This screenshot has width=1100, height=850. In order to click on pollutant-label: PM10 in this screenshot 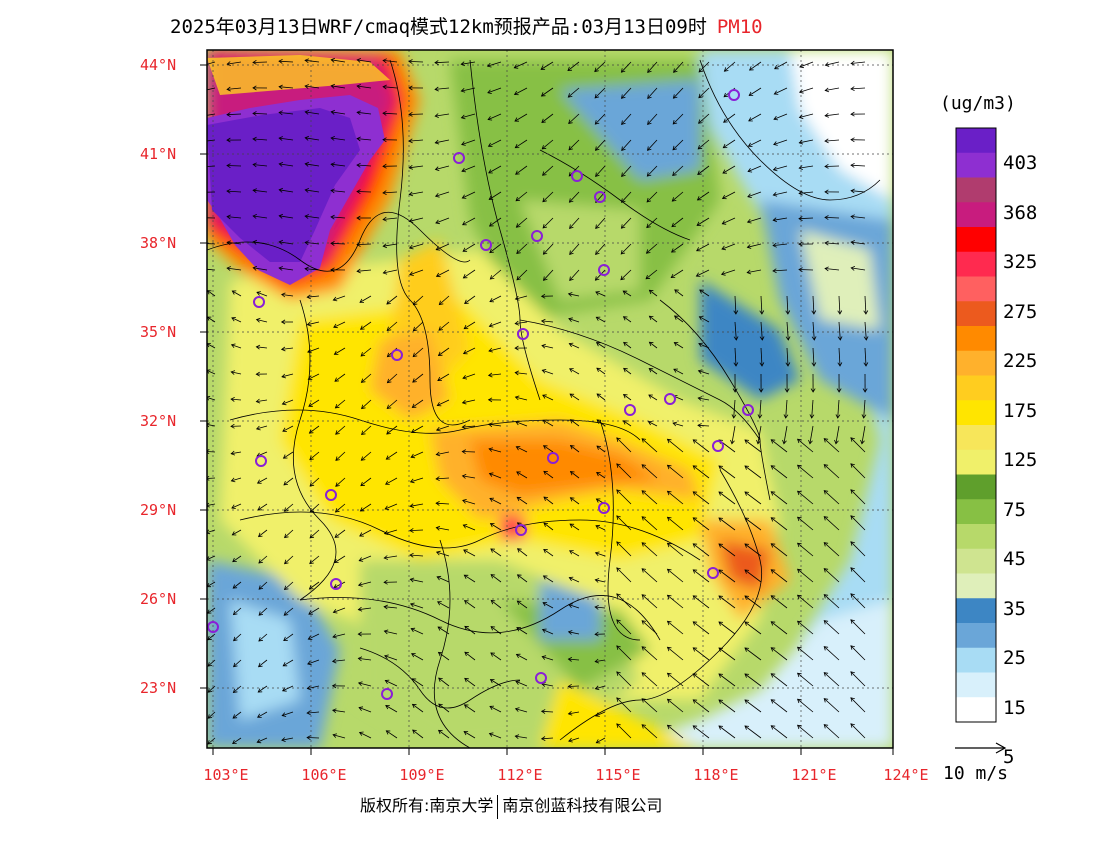, I will do `click(739, 27)`.